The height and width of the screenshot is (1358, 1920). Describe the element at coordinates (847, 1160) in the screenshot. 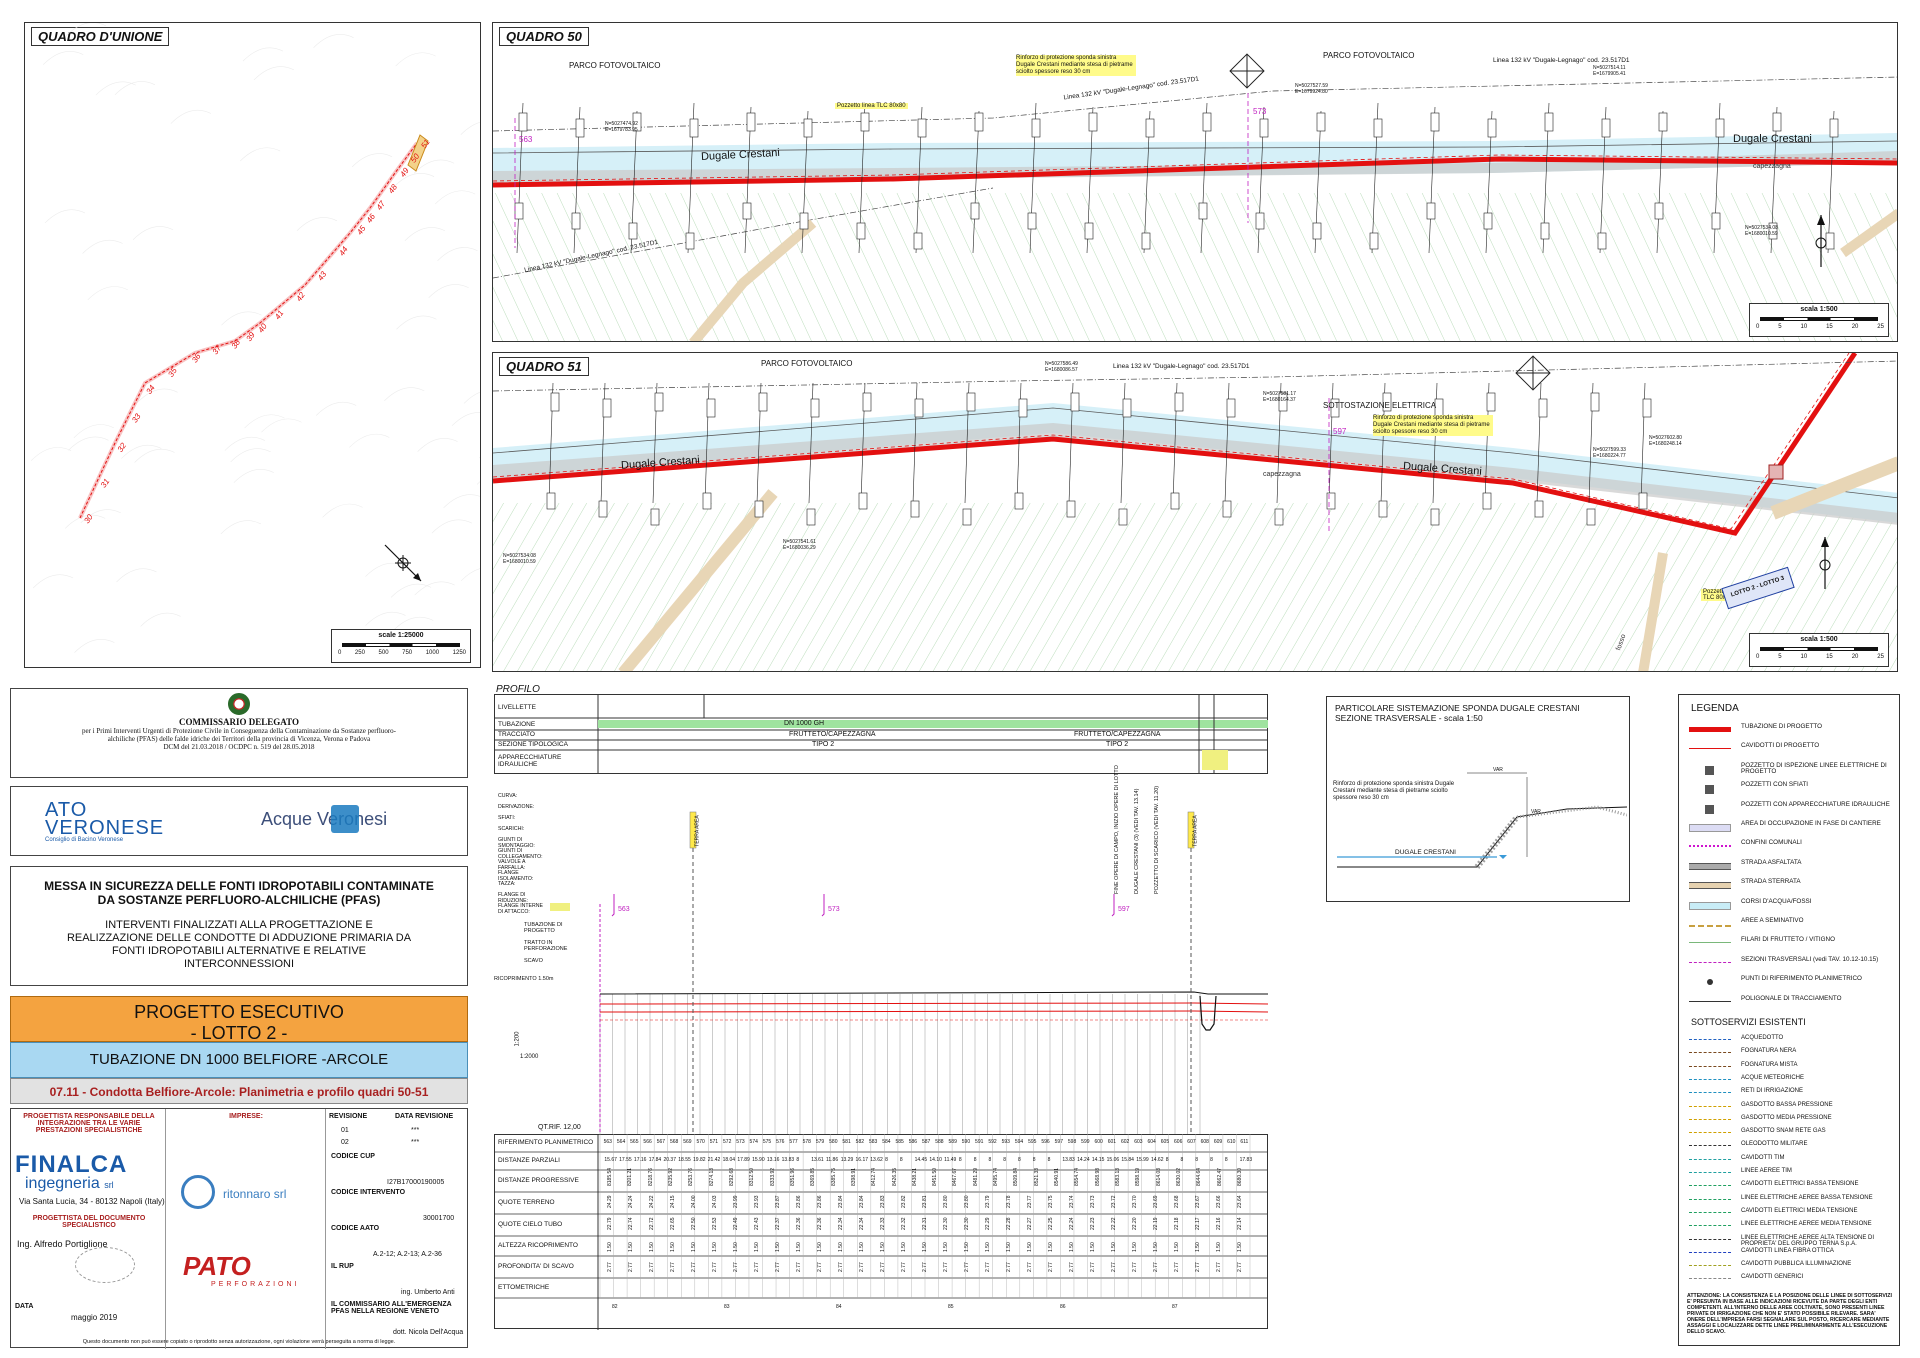

I see `profilo-cell: 13.29` at that location.